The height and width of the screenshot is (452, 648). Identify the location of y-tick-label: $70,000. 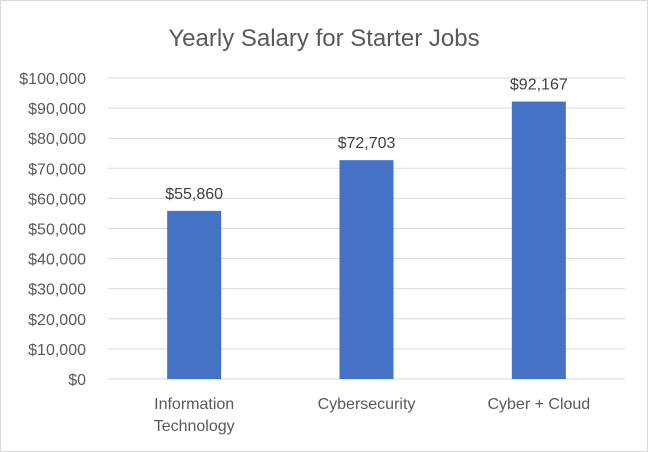
(57, 169).